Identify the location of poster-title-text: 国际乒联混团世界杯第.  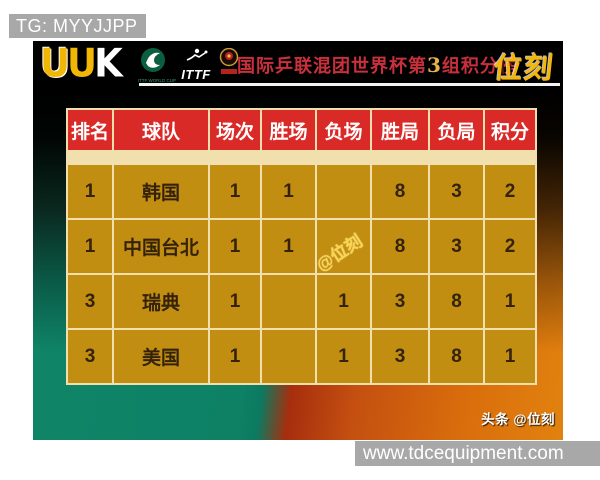
(332, 66).